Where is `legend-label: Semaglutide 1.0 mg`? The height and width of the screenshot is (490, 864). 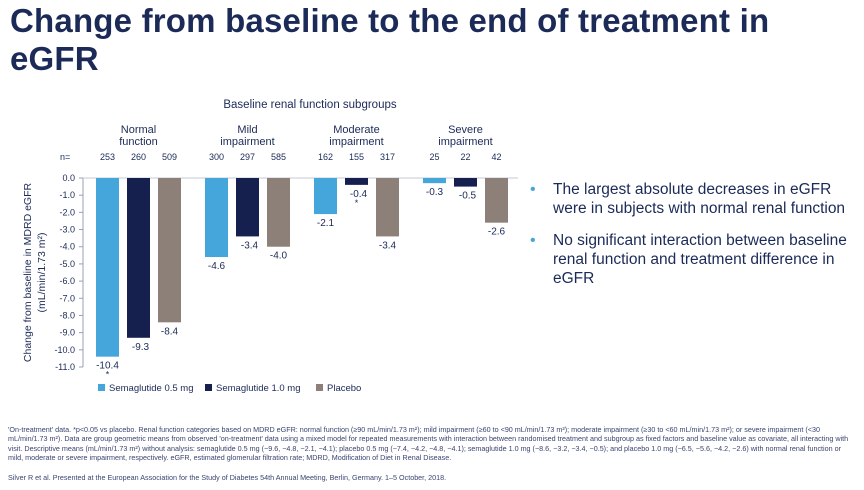
legend-label: Semaglutide 1.0 mg is located at coordinates (258, 388).